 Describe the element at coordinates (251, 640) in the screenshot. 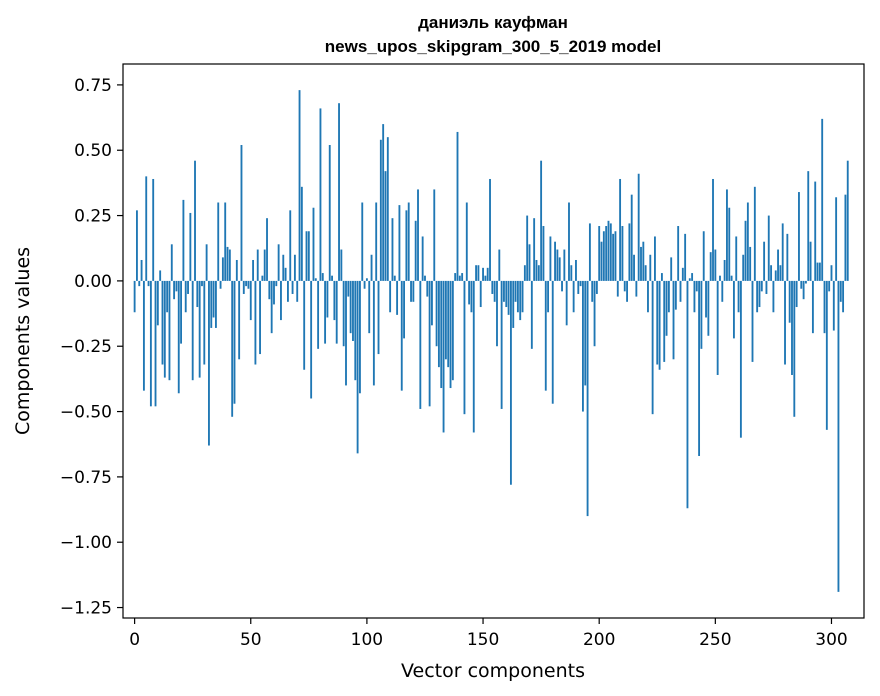

I see `x-tick-label: 50` at that location.